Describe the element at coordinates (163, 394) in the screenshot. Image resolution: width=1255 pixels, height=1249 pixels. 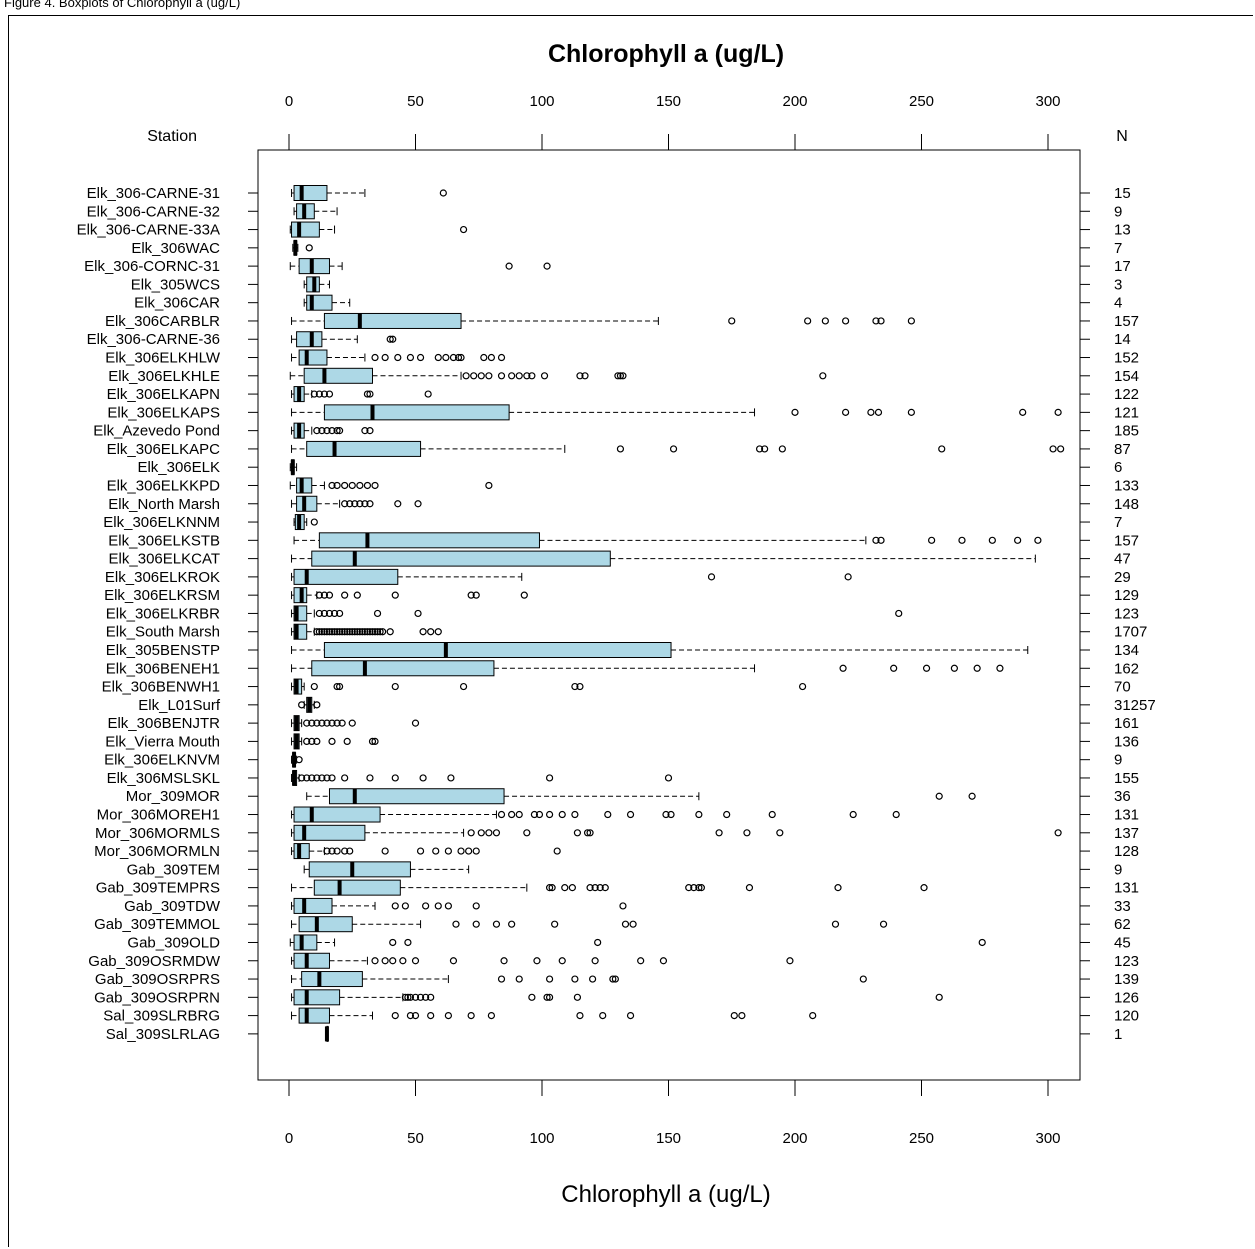
I see `station-label: Elk_306ELKAPN` at that location.